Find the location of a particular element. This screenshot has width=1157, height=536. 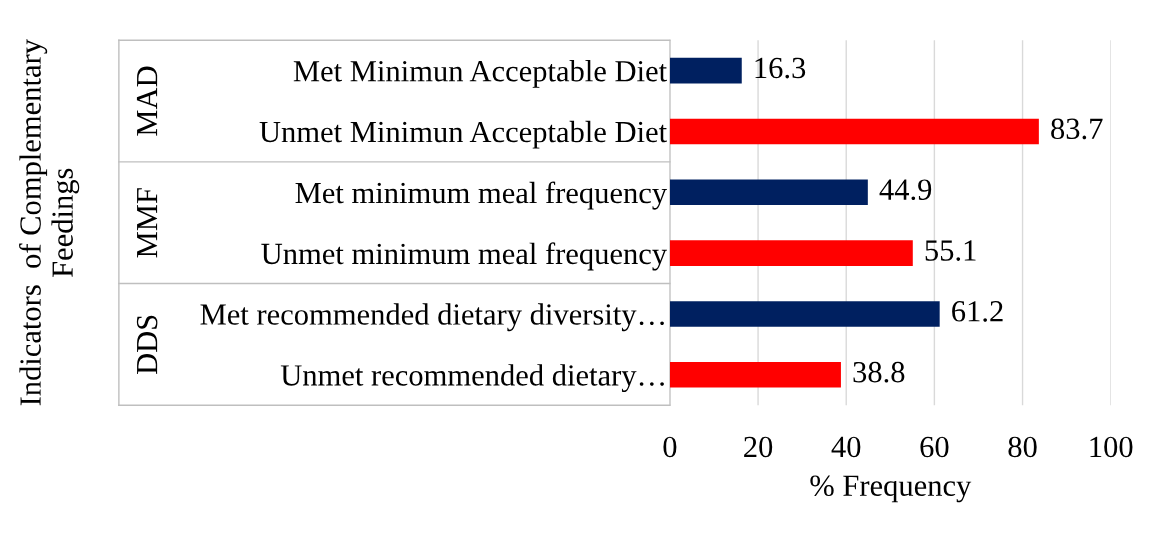

y-tick-label: Unmet minimum meal frequency is located at coordinates (464, 256).